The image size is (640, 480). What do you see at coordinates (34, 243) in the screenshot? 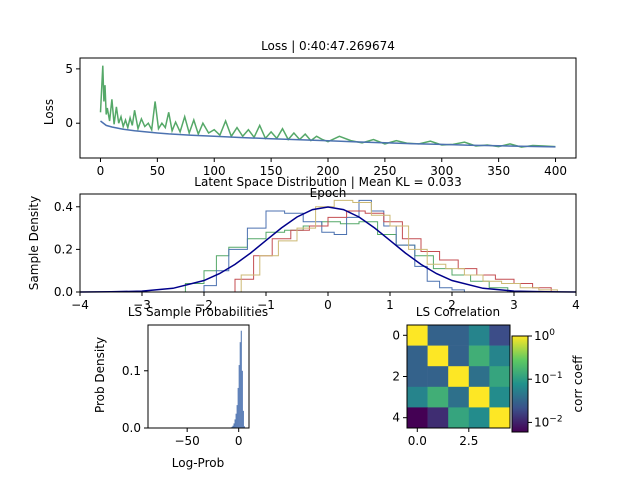
I see `latent-ylabel: Sample Density` at bounding box center [34, 243].